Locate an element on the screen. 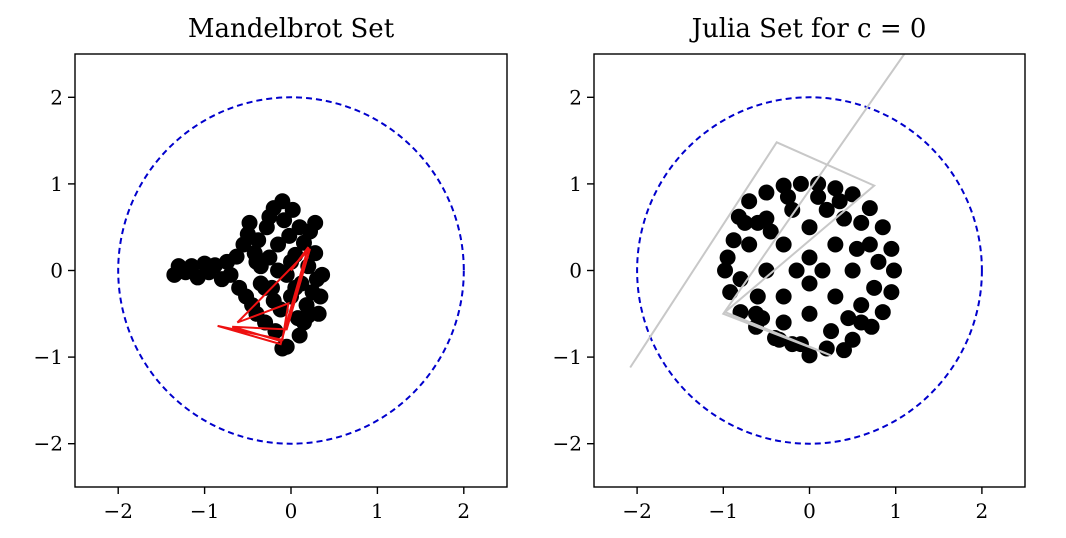 This screenshot has height=538, width=1066. julia-title: Julia Set for c = 0 is located at coordinates (808, 29).